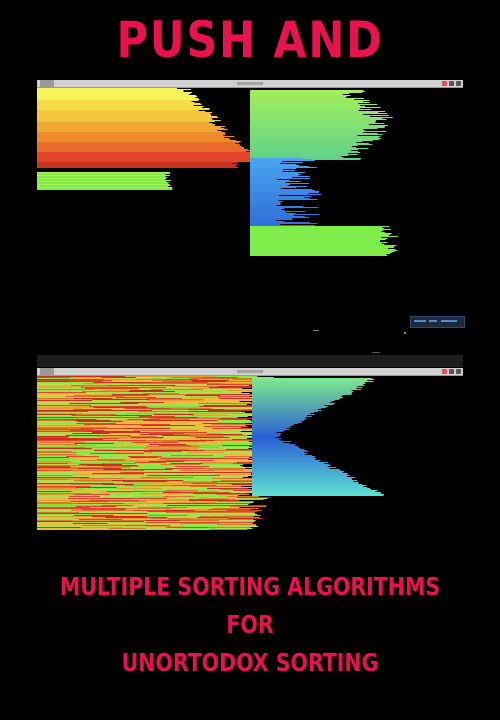 The image size is (500, 720). I want to click on subtitle-line: UNORTODOX SORTING, so click(250, 663).